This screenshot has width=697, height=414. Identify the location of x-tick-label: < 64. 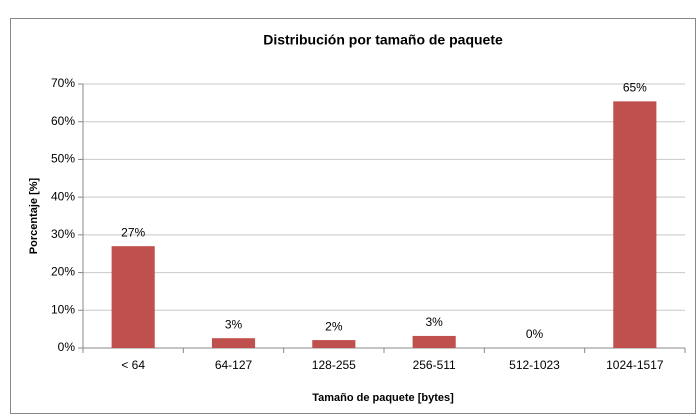
(133, 365).